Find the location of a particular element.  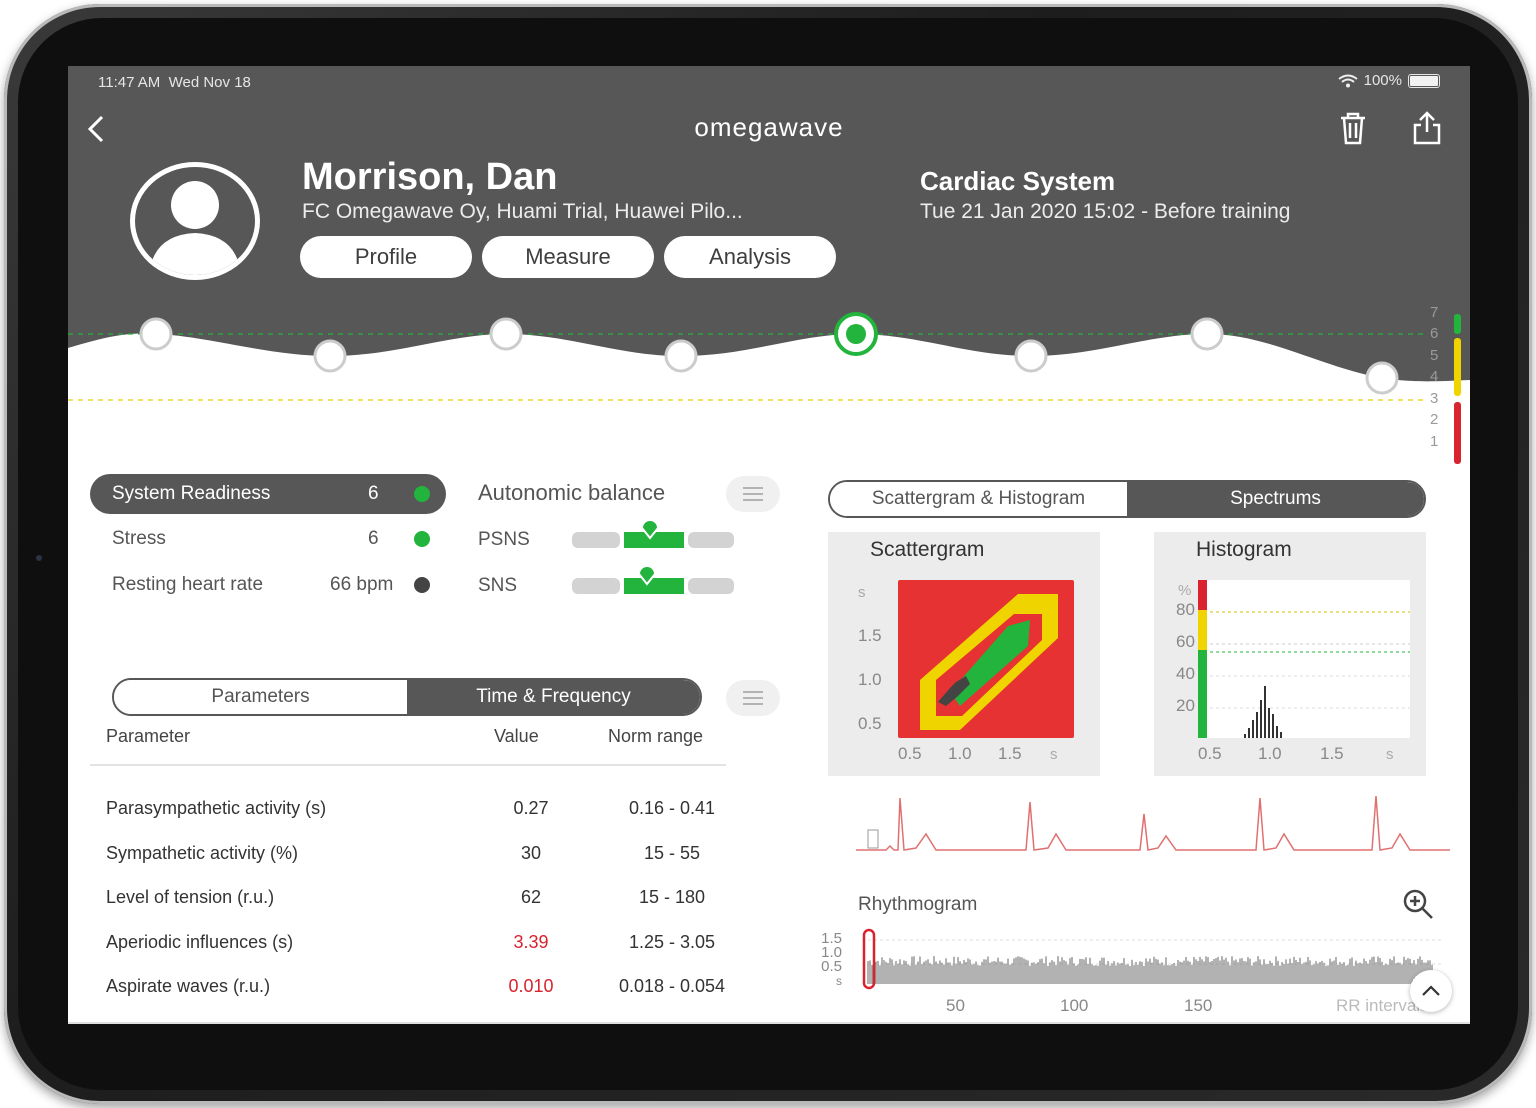

scale-label: 3 is located at coordinates (1434, 398).